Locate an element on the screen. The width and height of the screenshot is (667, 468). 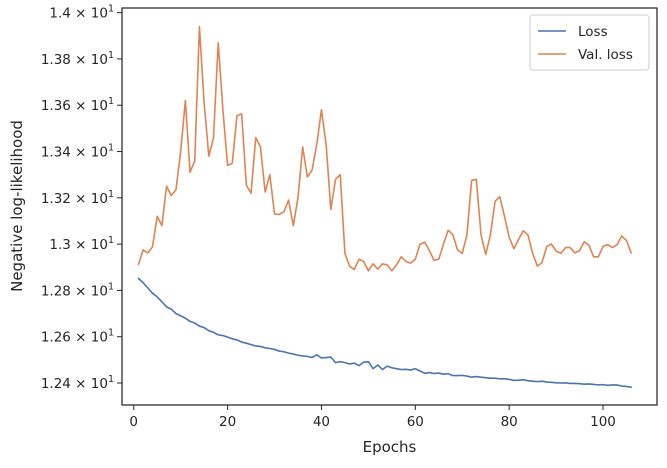
y-tick-label: 1.28 × 10¹ is located at coordinates (77, 290).